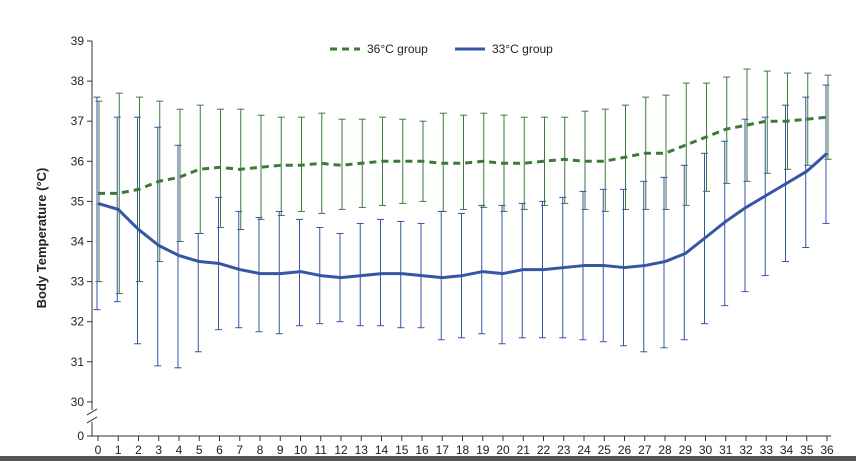 The height and width of the screenshot is (461, 856). Describe the element at coordinates (260, 450) in the screenshot. I see `x-tick-label: 8` at that location.